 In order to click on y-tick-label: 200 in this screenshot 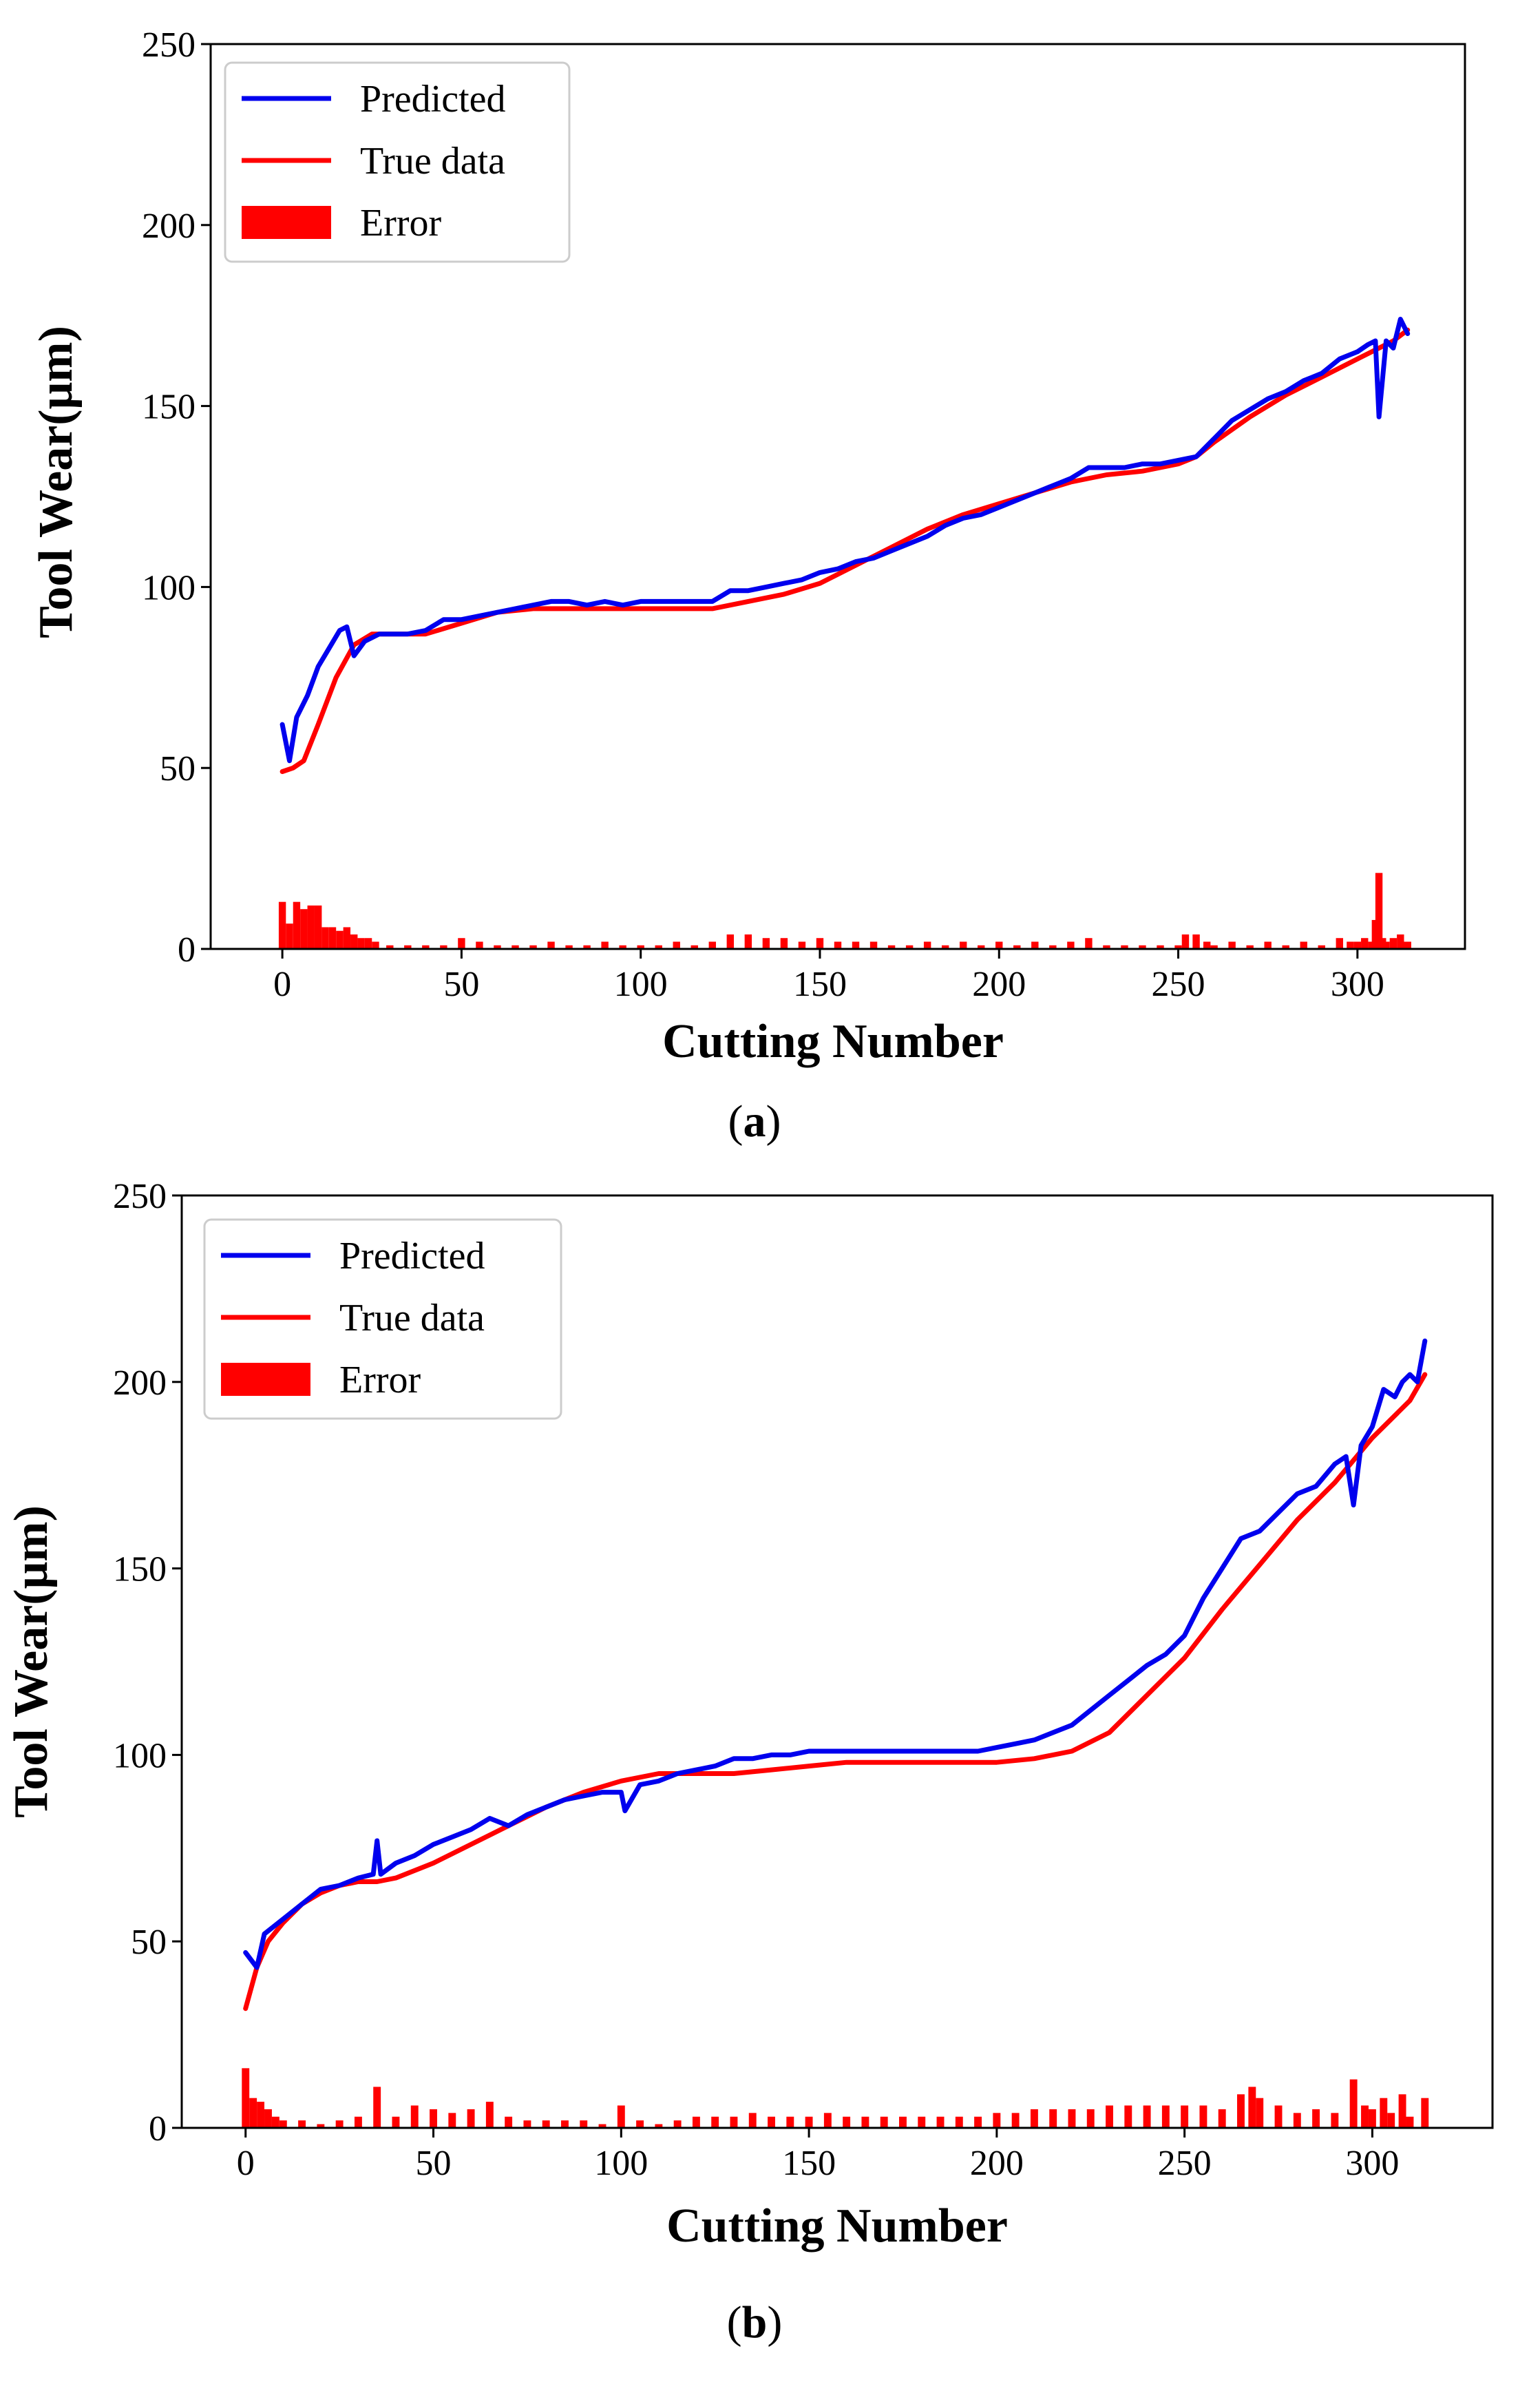, I will do `click(140, 1383)`.